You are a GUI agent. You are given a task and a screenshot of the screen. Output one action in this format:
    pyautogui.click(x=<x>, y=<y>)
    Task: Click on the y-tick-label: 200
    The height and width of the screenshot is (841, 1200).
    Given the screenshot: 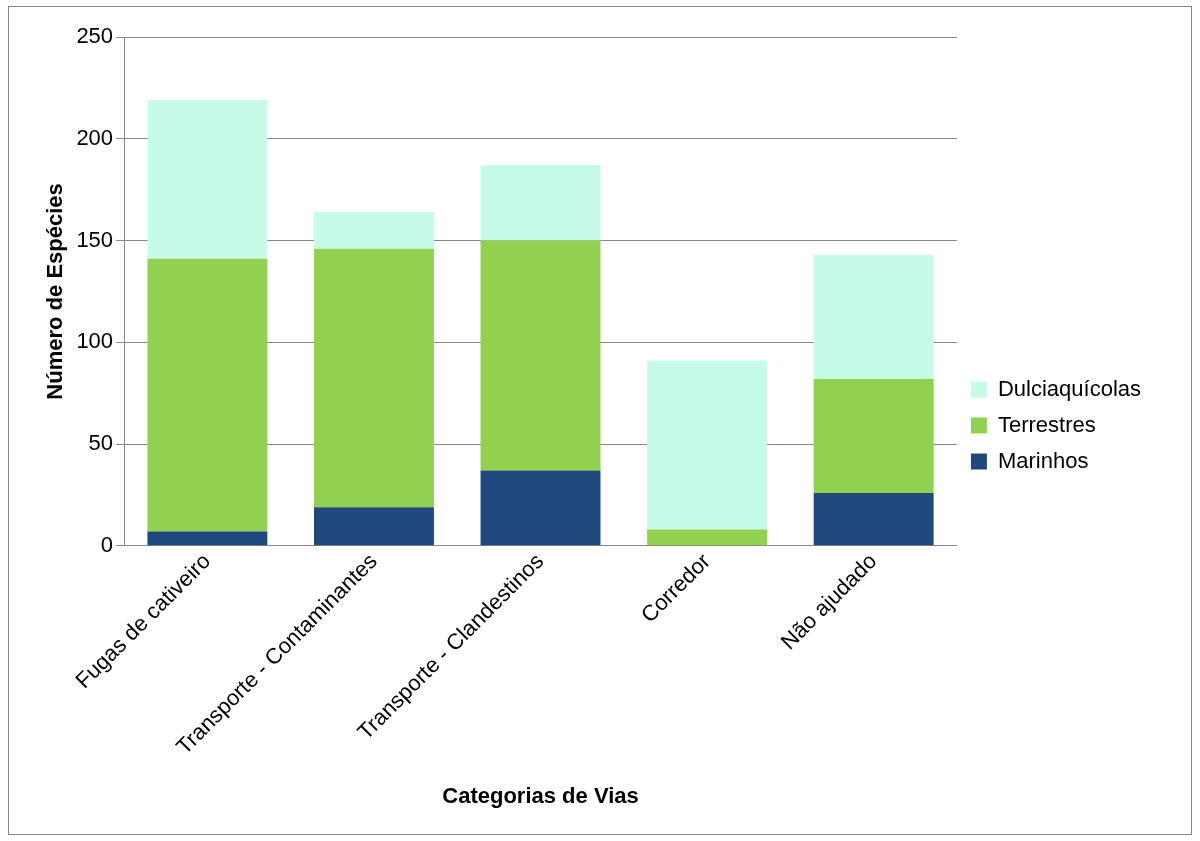 What is the action you would take?
    pyautogui.click(x=95, y=137)
    